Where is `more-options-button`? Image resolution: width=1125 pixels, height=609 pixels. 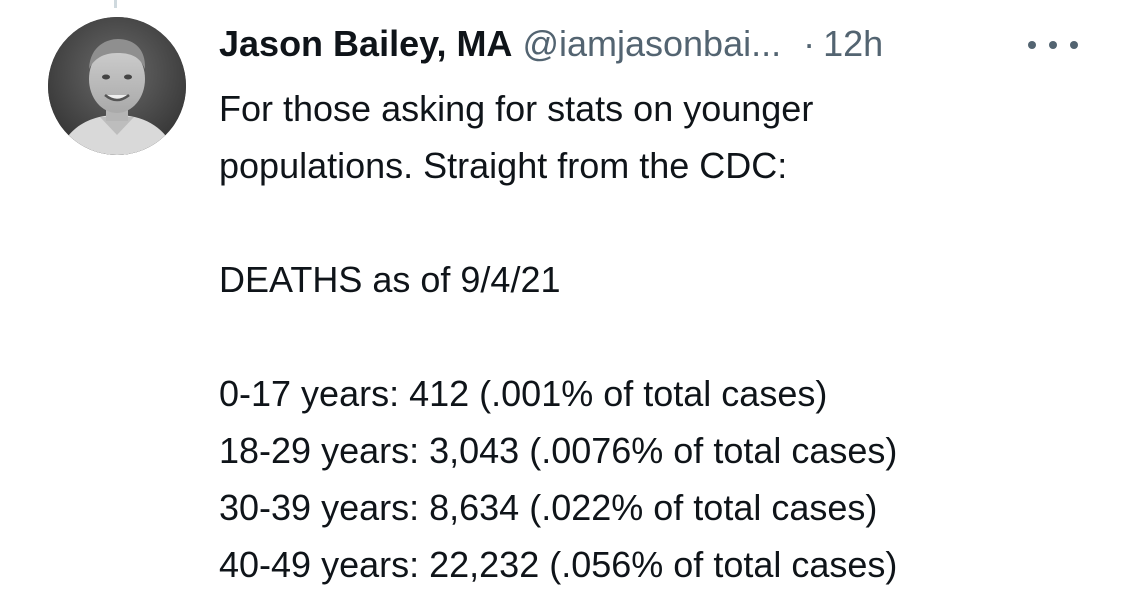 more-options-button is located at coordinates (1053, 45).